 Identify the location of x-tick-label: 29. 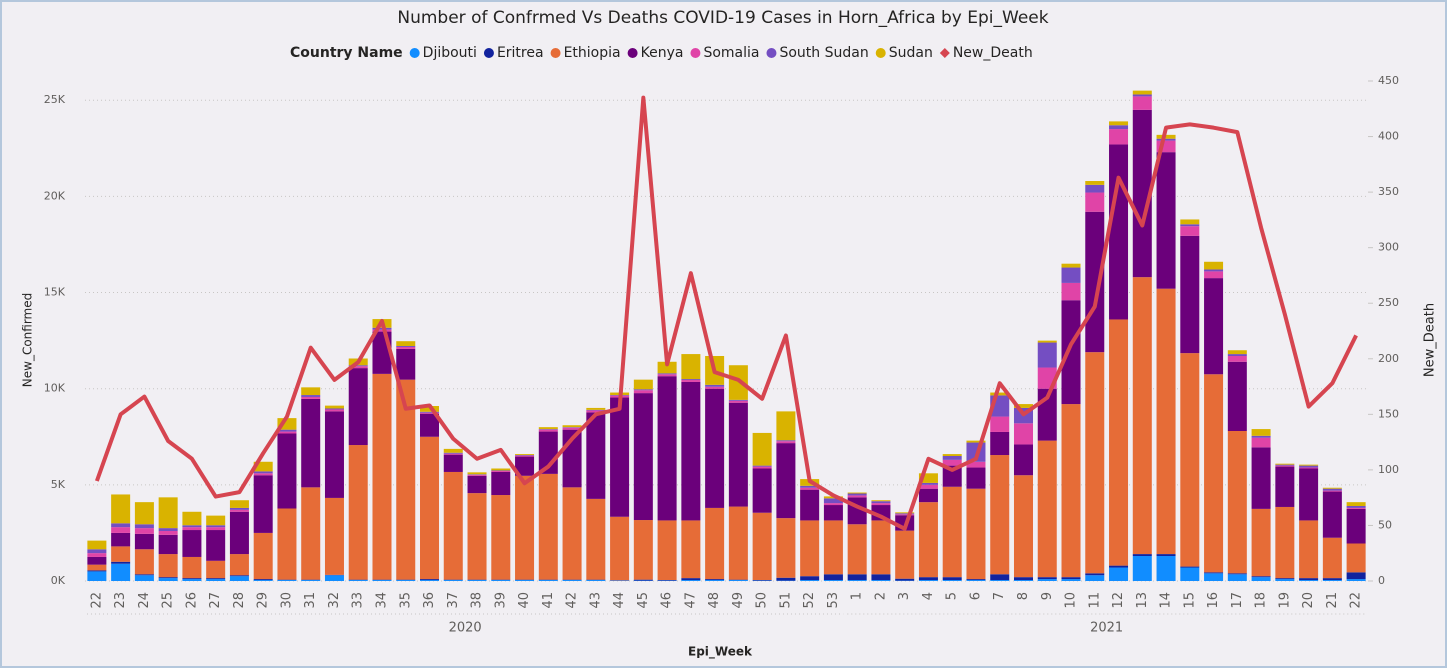
(263, 600).